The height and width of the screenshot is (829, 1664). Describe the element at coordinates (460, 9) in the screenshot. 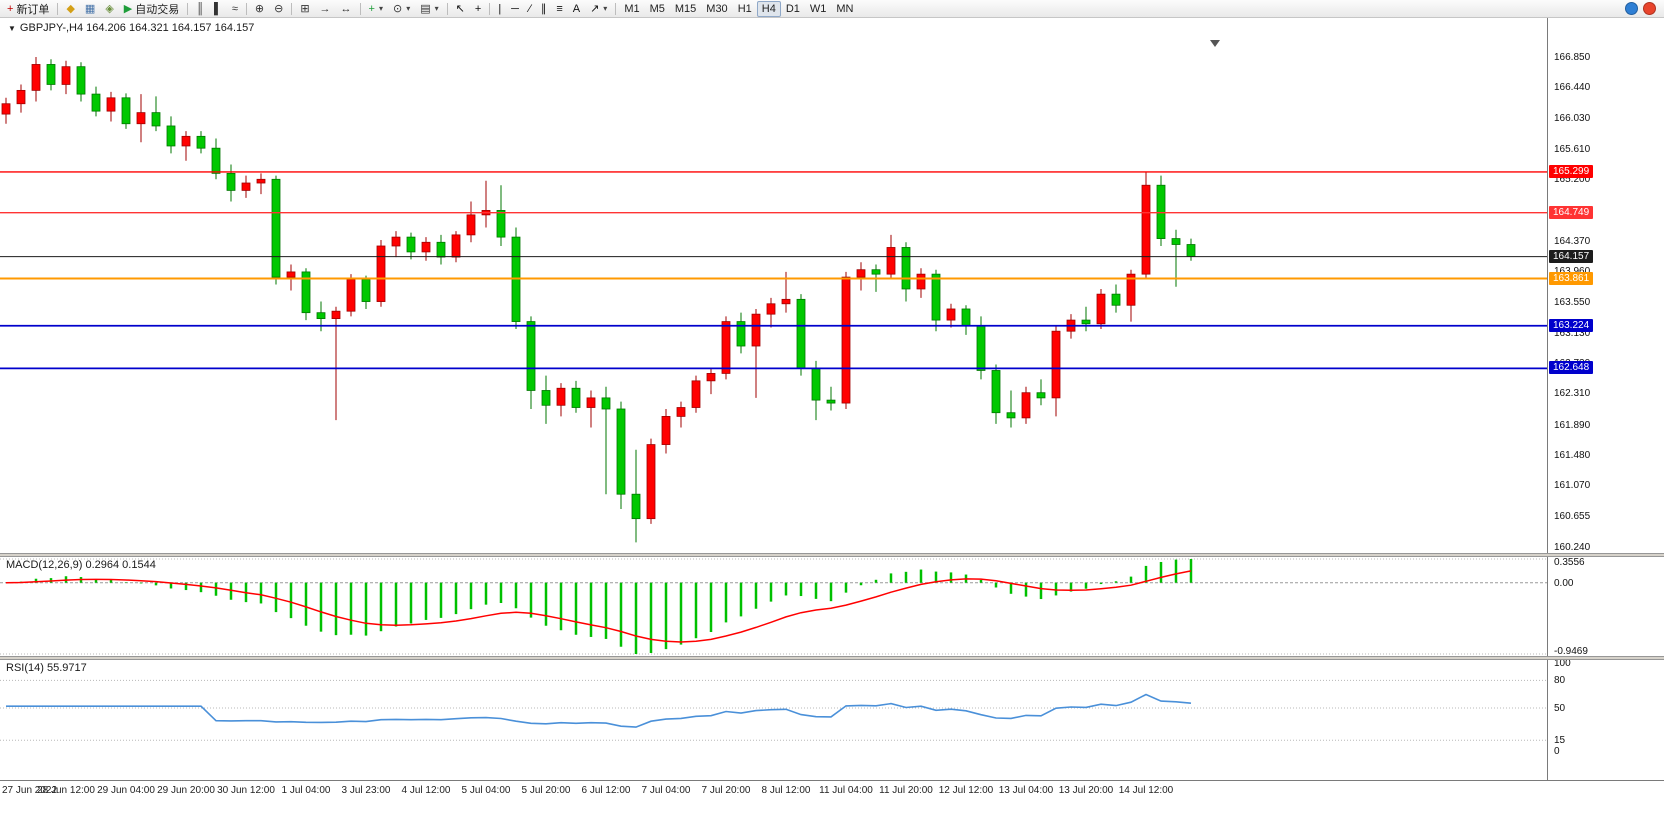

I see `cursor-button: ↖` at that location.